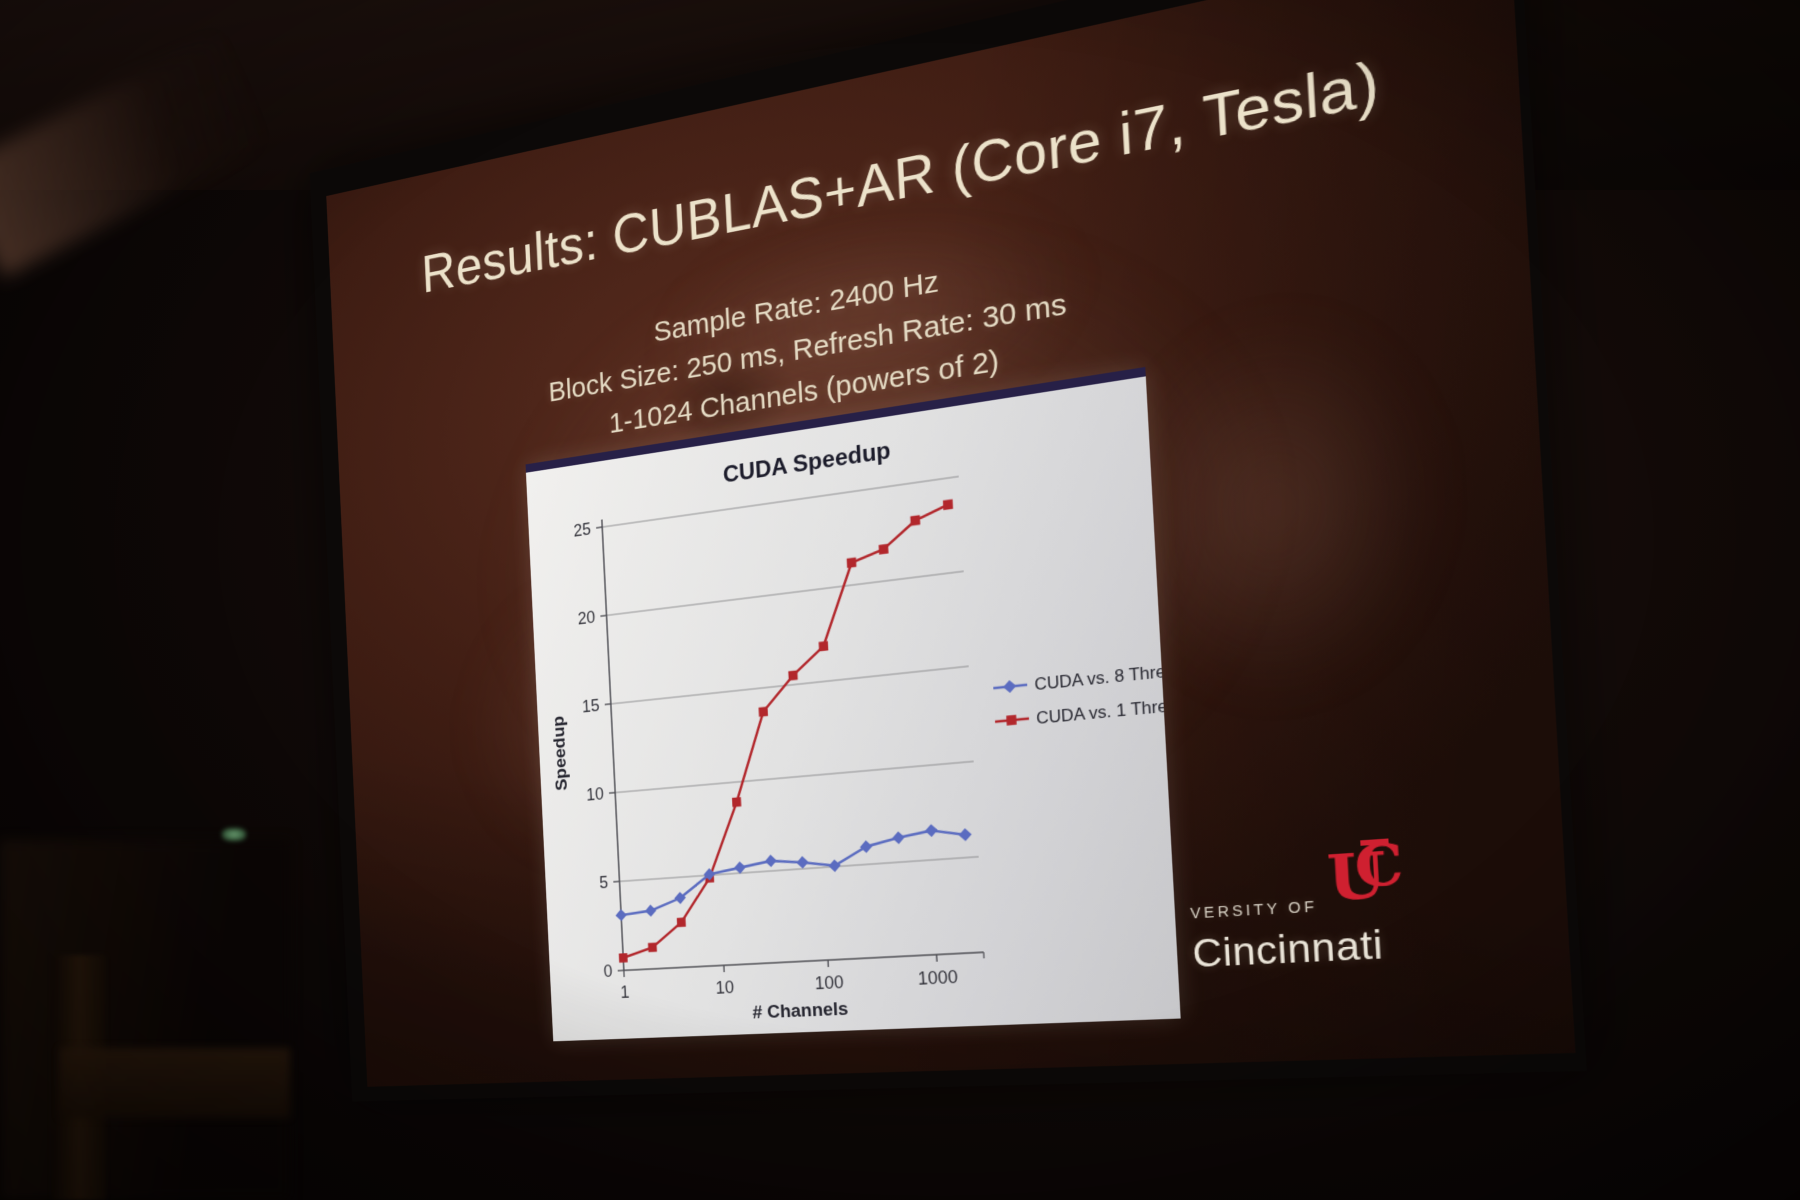 Image resolution: width=1800 pixels, height=1200 pixels. What do you see at coordinates (560, 753) in the screenshot?
I see `y-axis-title: Speedup` at bounding box center [560, 753].